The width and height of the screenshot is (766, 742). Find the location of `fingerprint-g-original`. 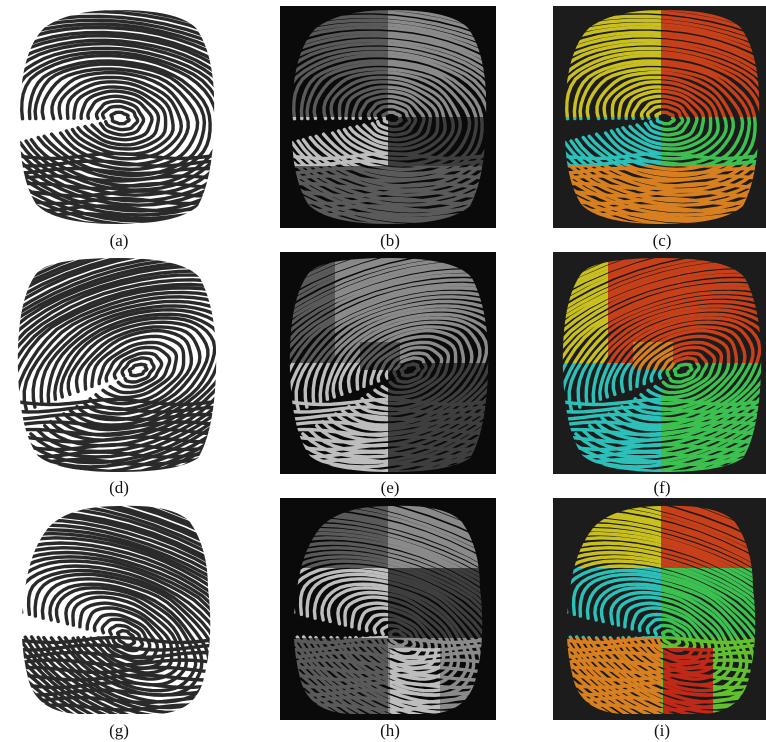

fingerprint-g-original is located at coordinates (116, 609).